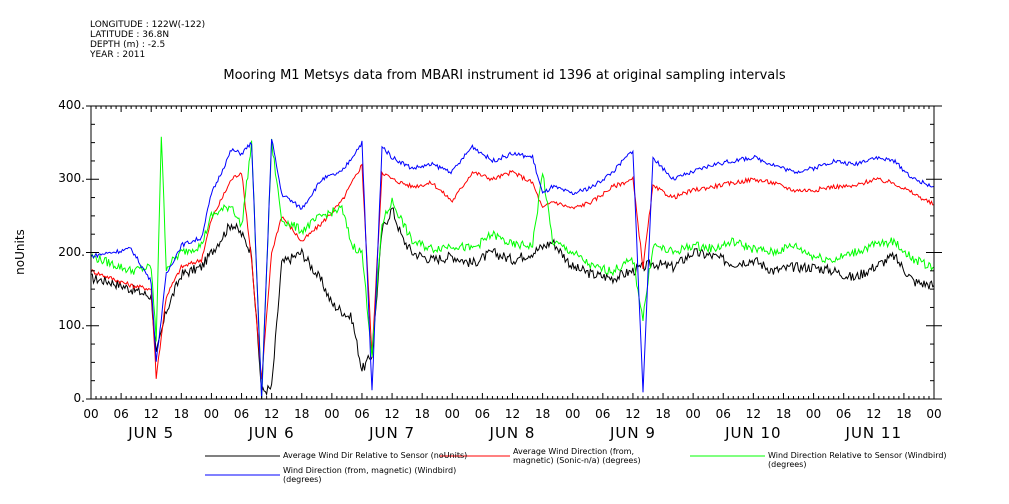 Image resolution: width=1009 pixels, height=504 pixels. Describe the element at coordinates (392, 433) in the screenshot. I see `day-label: JUN 7` at that location.